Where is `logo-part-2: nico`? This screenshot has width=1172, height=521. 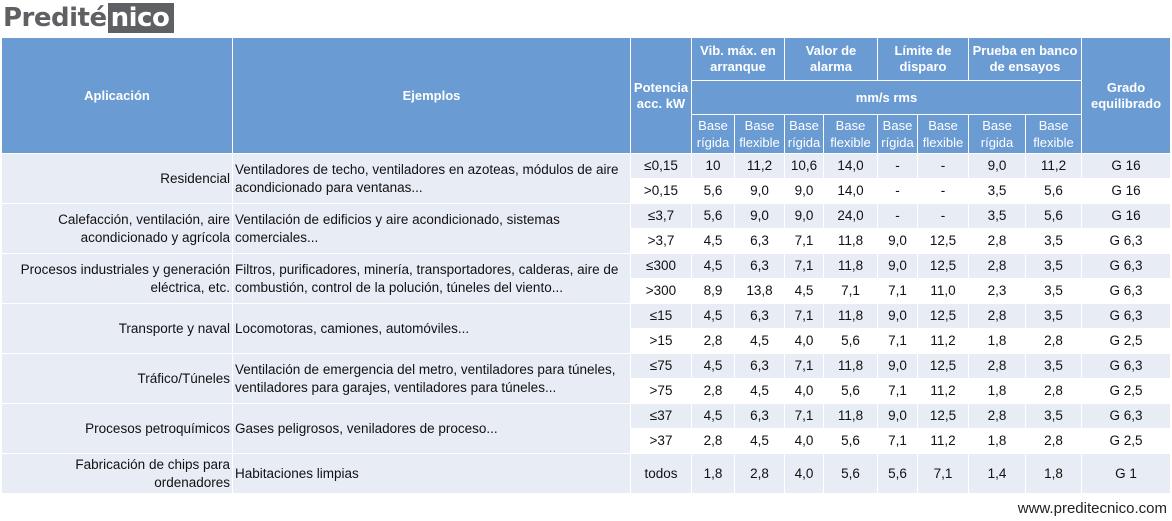 logo-part-2: nico is located at coordinates (141, 18).